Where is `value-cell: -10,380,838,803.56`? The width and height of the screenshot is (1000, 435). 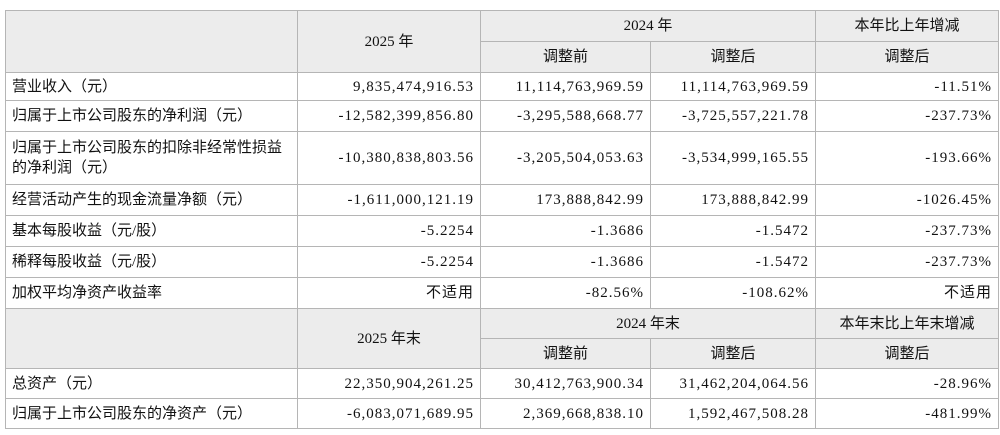 value-cell: -10,380,838,803.56 is located at coordinates (389, 158).